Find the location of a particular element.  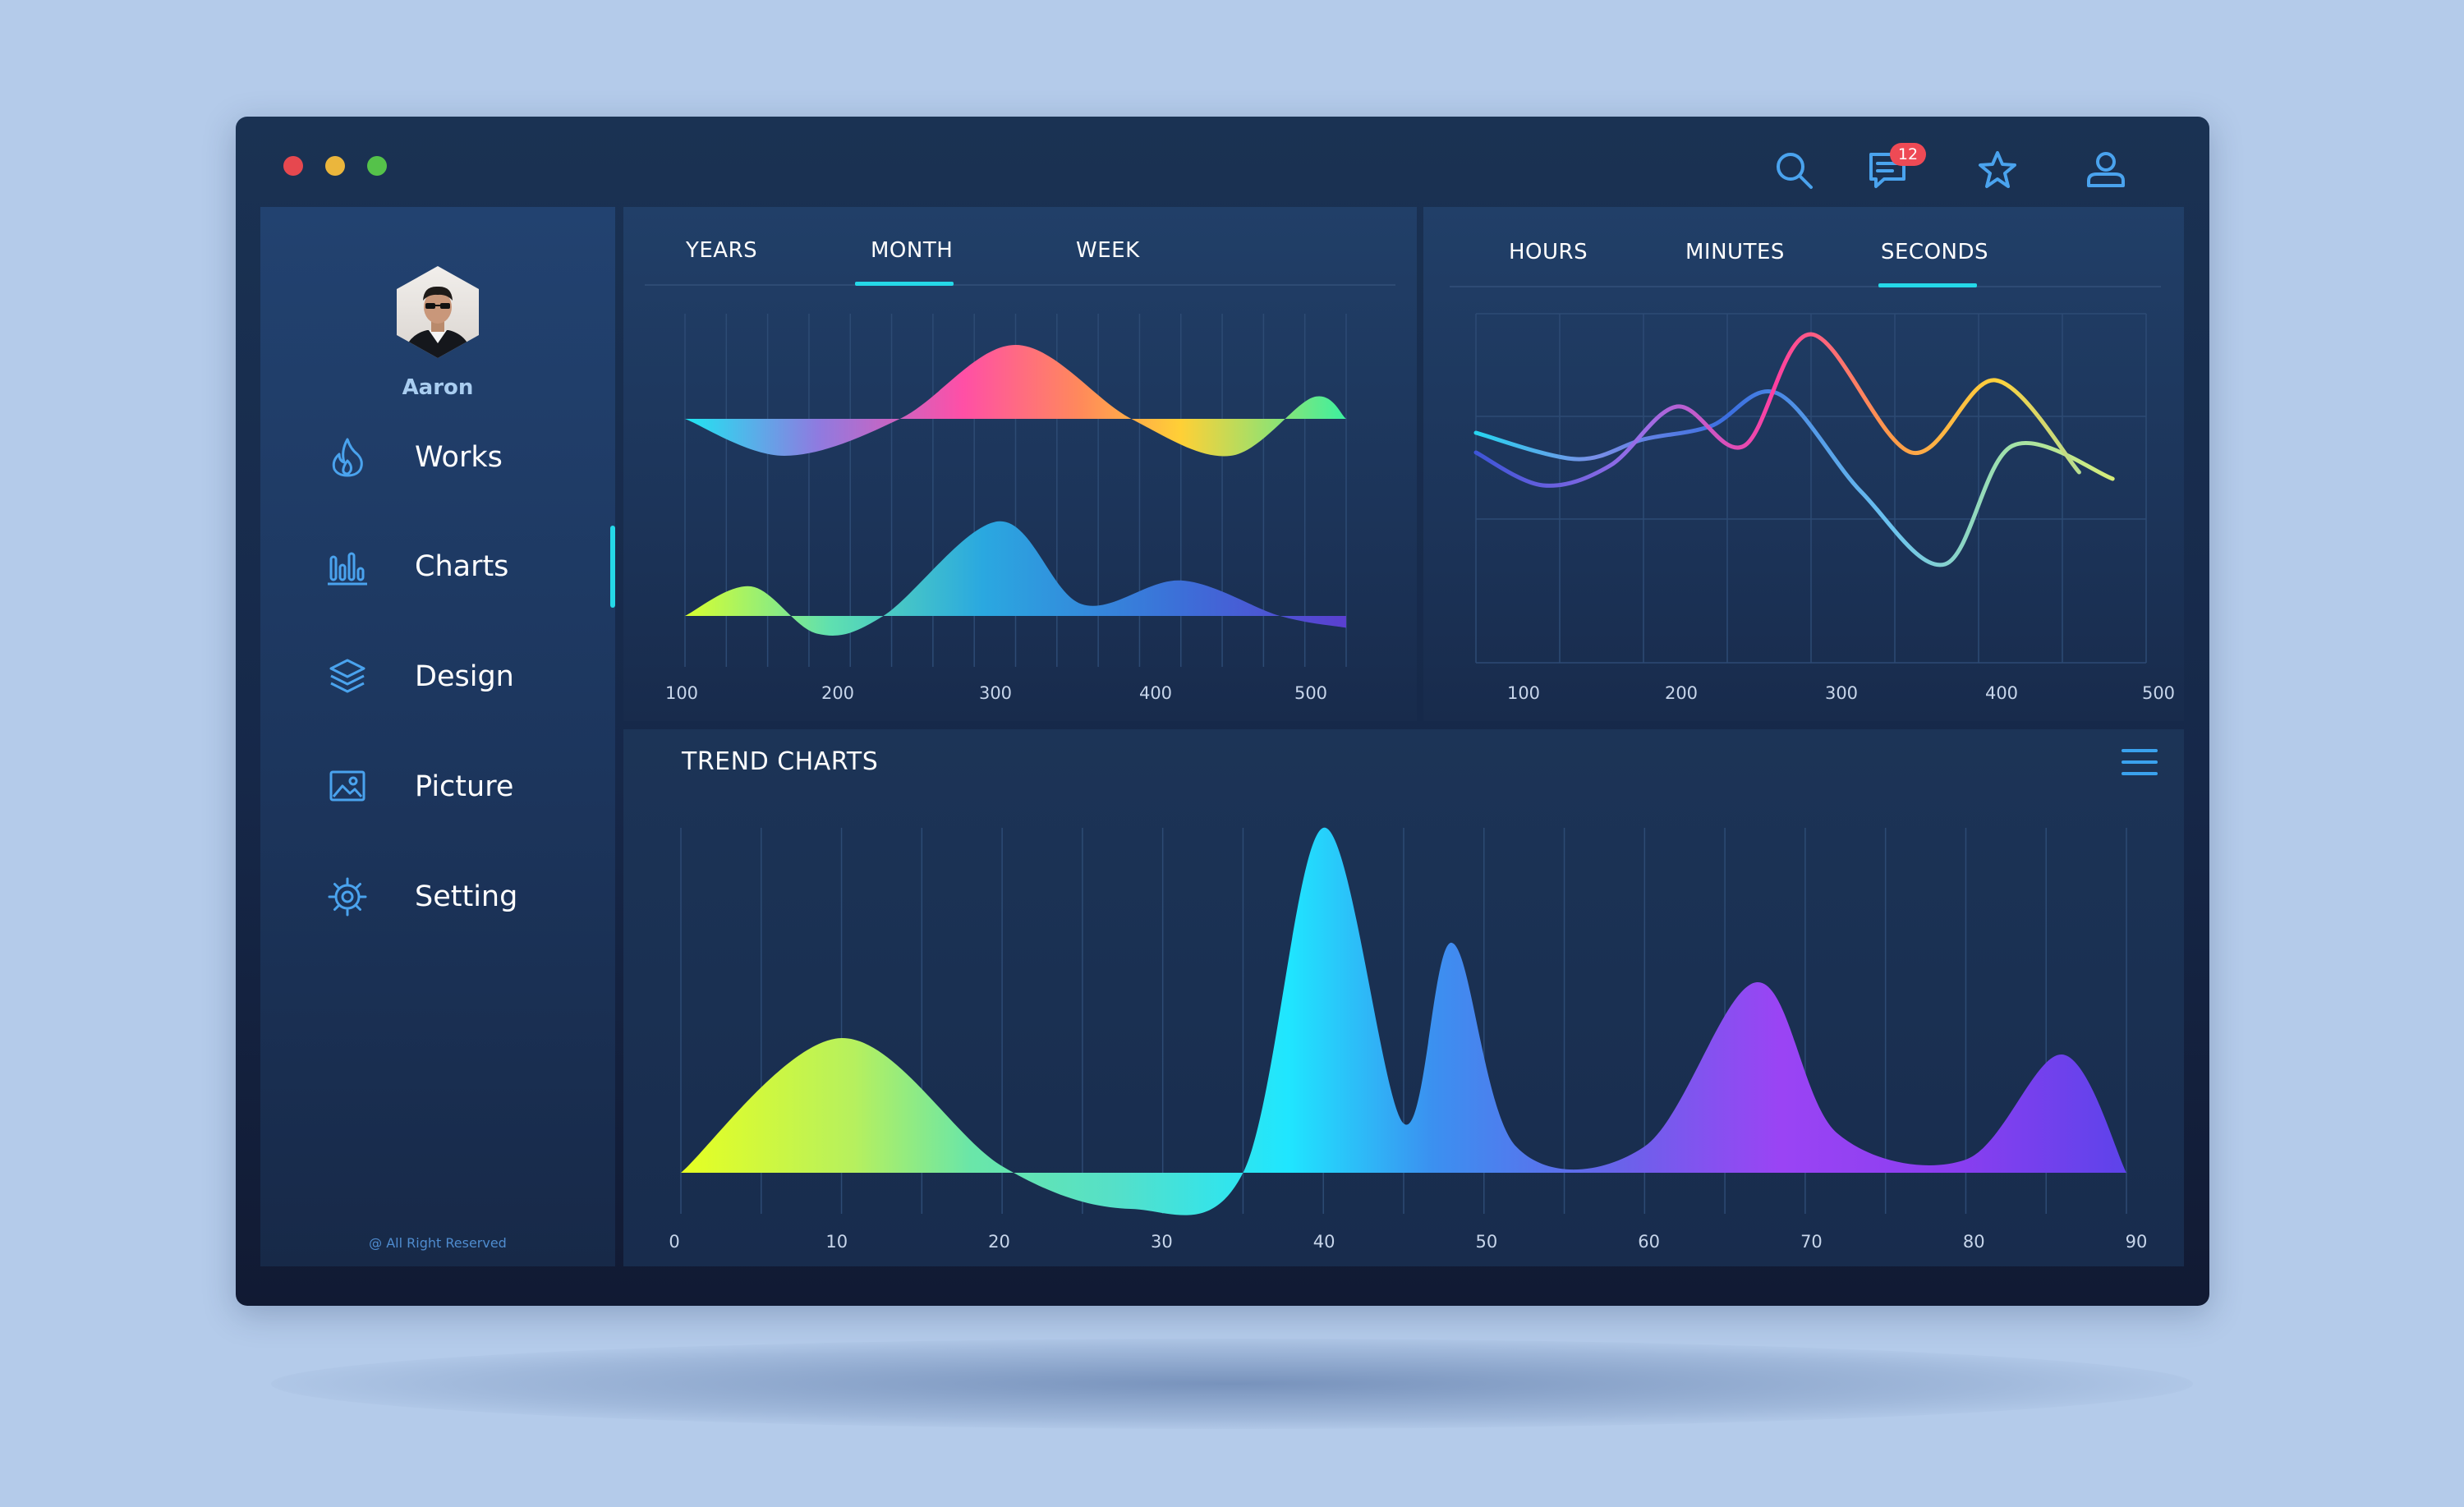

sidebar-item-label: Charts is located at coordinates (462, 566).